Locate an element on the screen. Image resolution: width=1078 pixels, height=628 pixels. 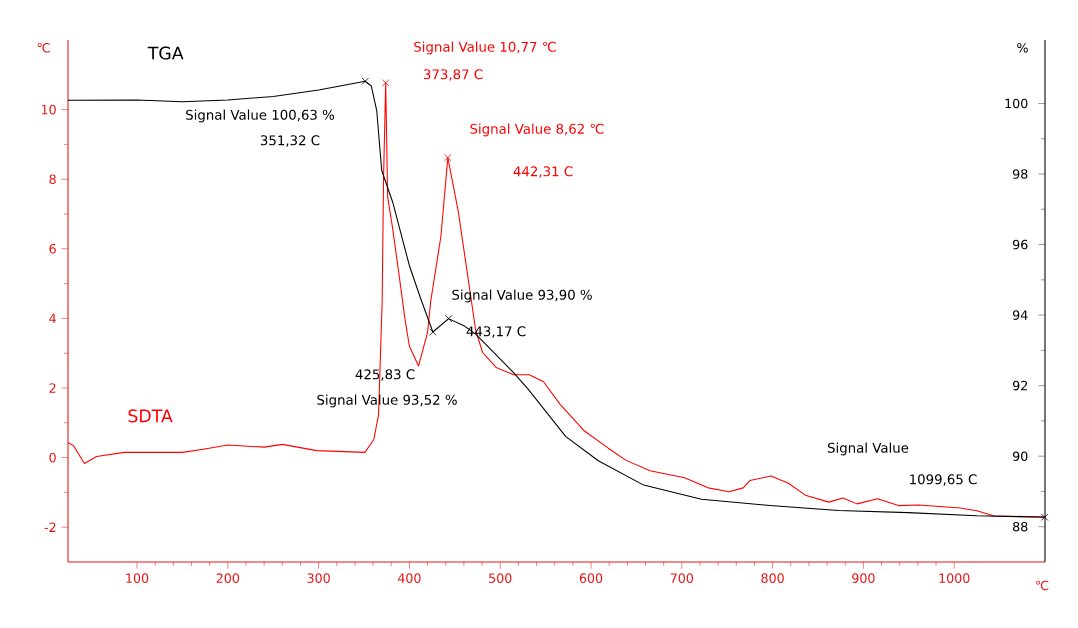
x-axis-title: ℃ is located at coordinates (1042, 585).